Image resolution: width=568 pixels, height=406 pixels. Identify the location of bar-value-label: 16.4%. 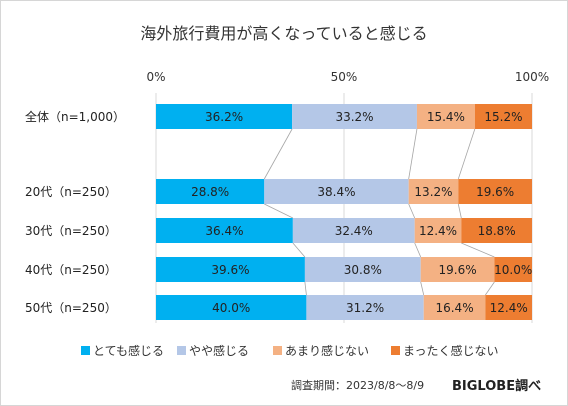
(454, 308).